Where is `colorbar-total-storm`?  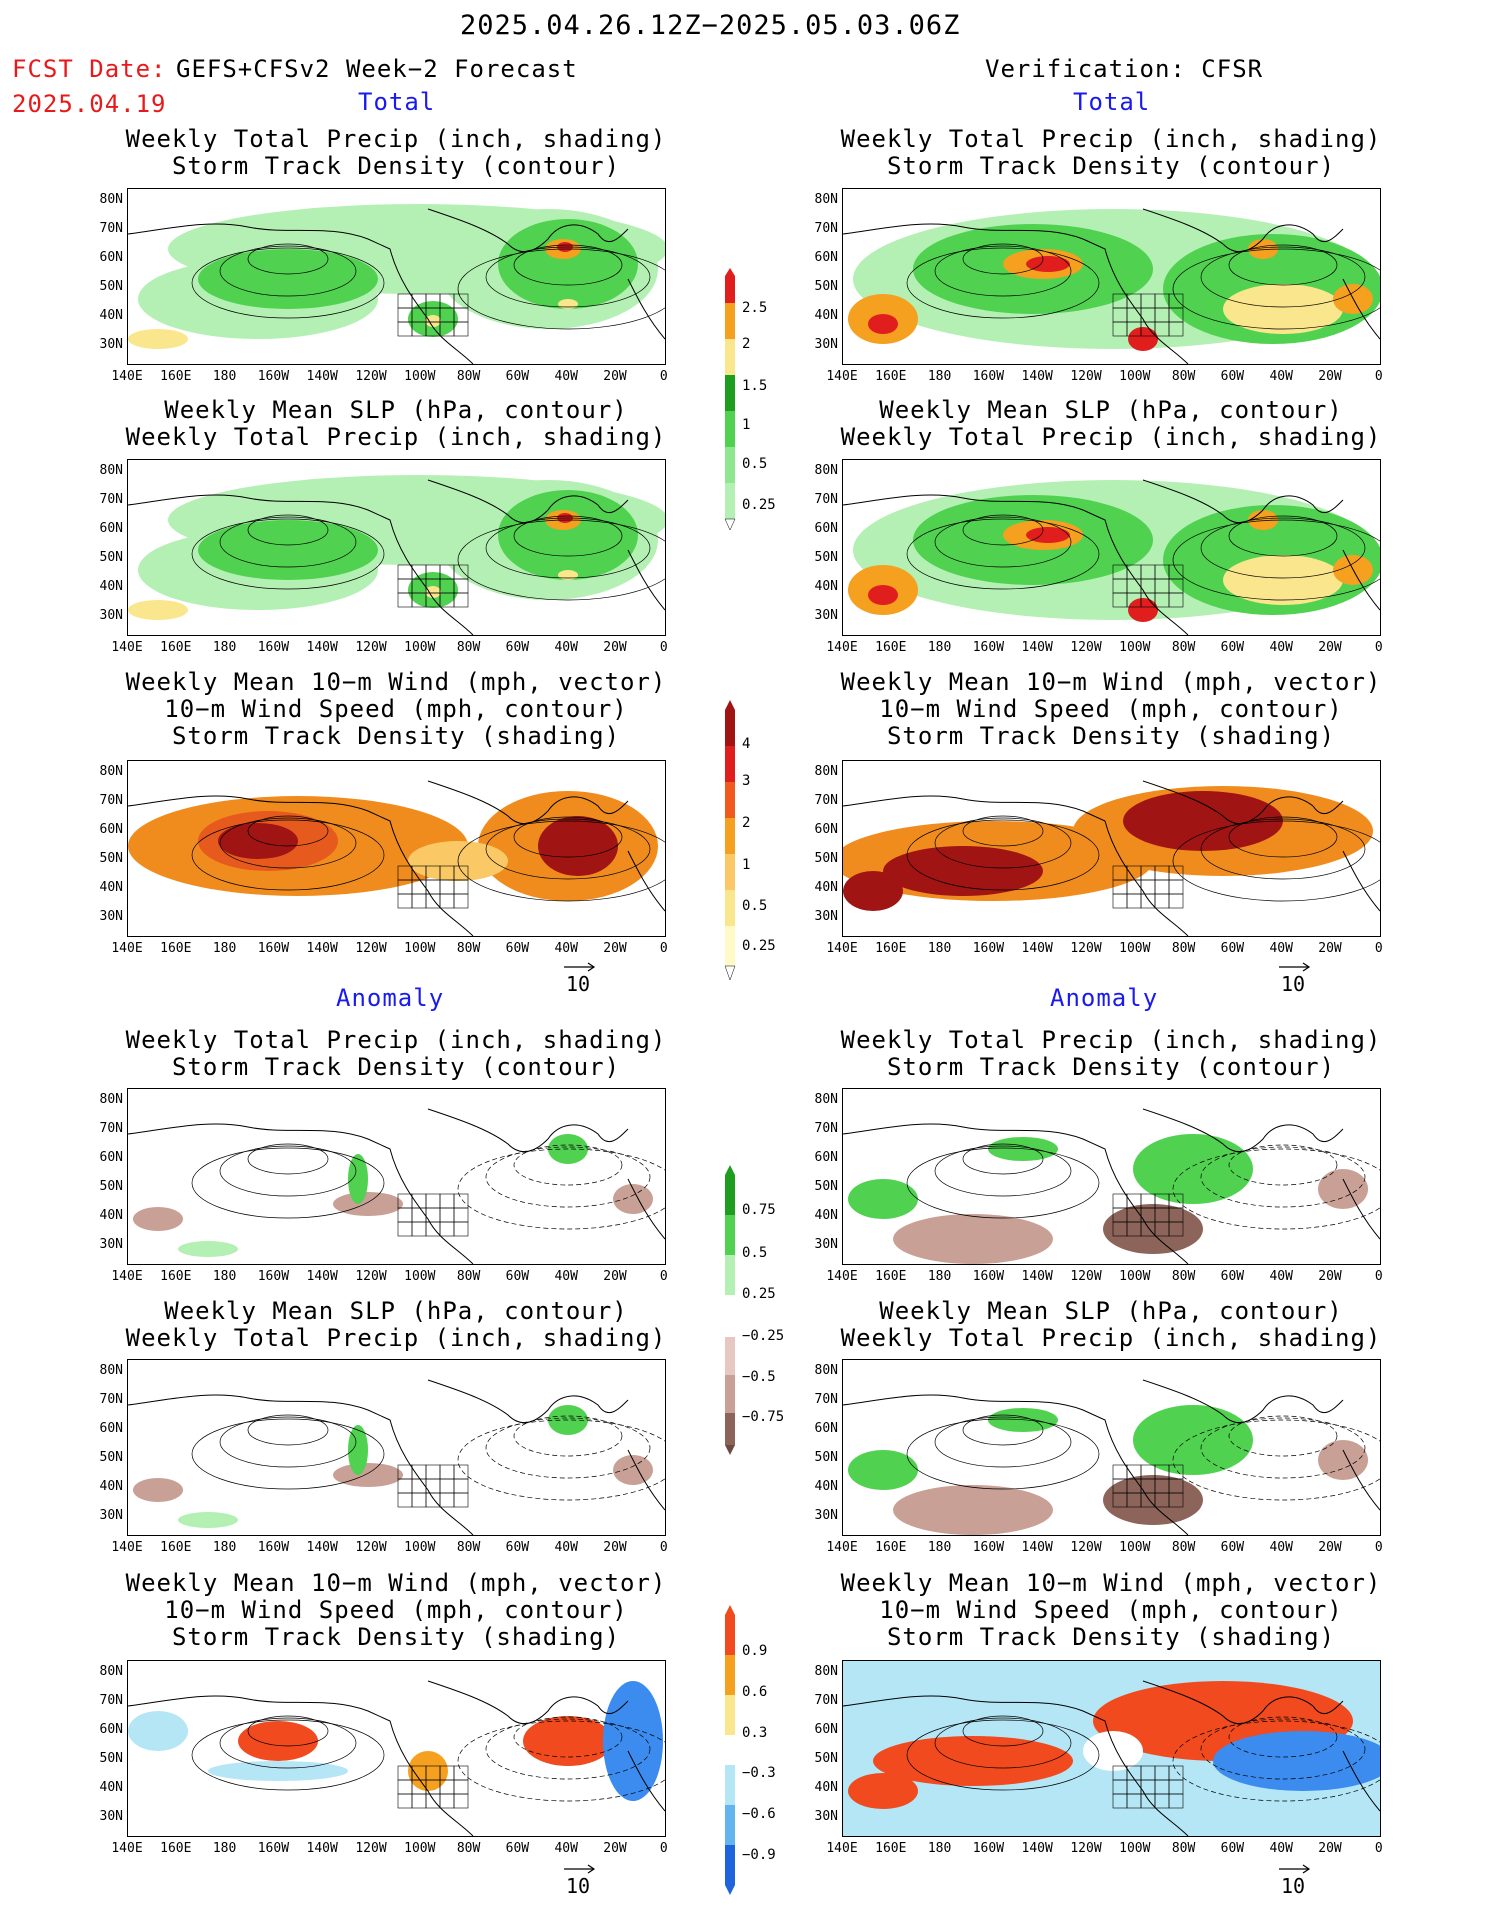
colorbar-total-storm is located at coordinates (730, 840).